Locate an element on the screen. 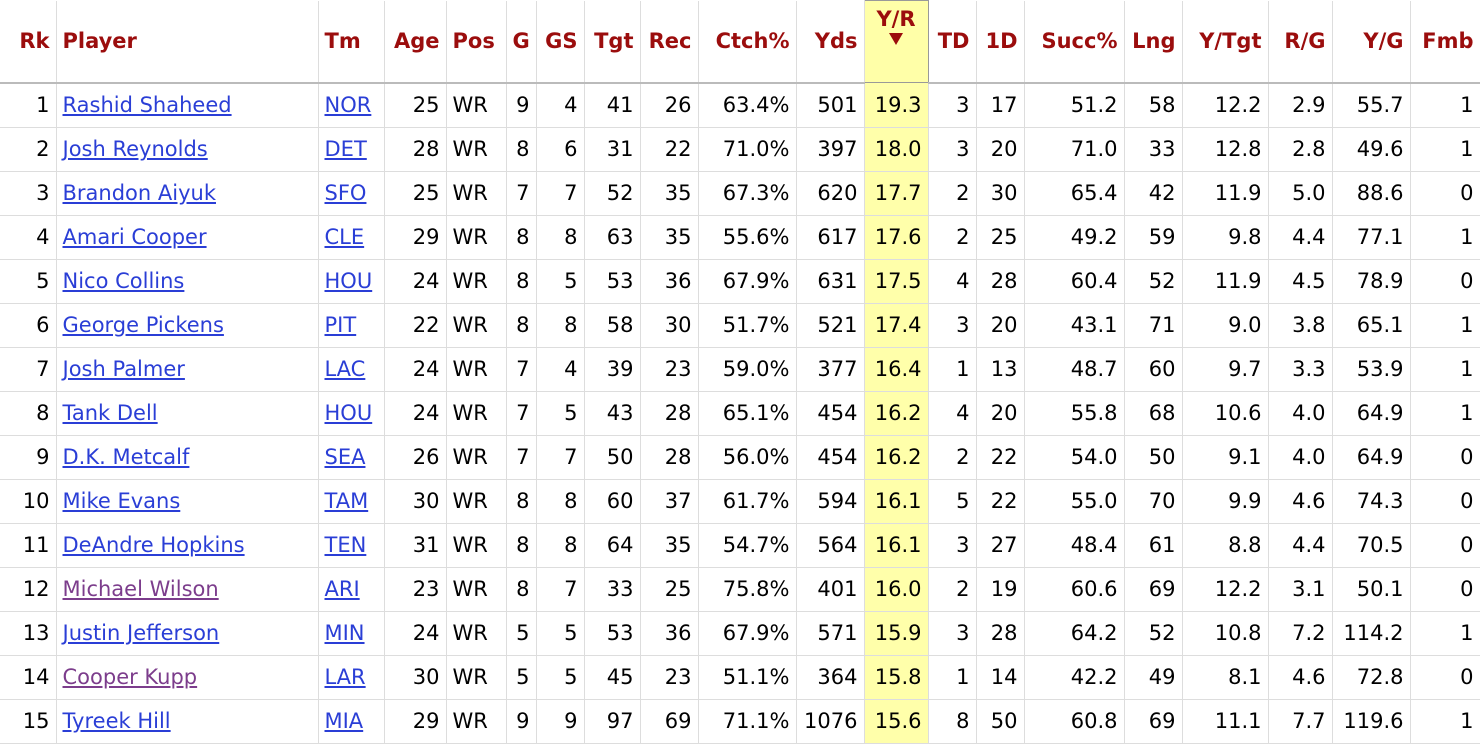 This screenshot has height=744, width=1480. column-header: R/G is located at coordinates (1300, 42).